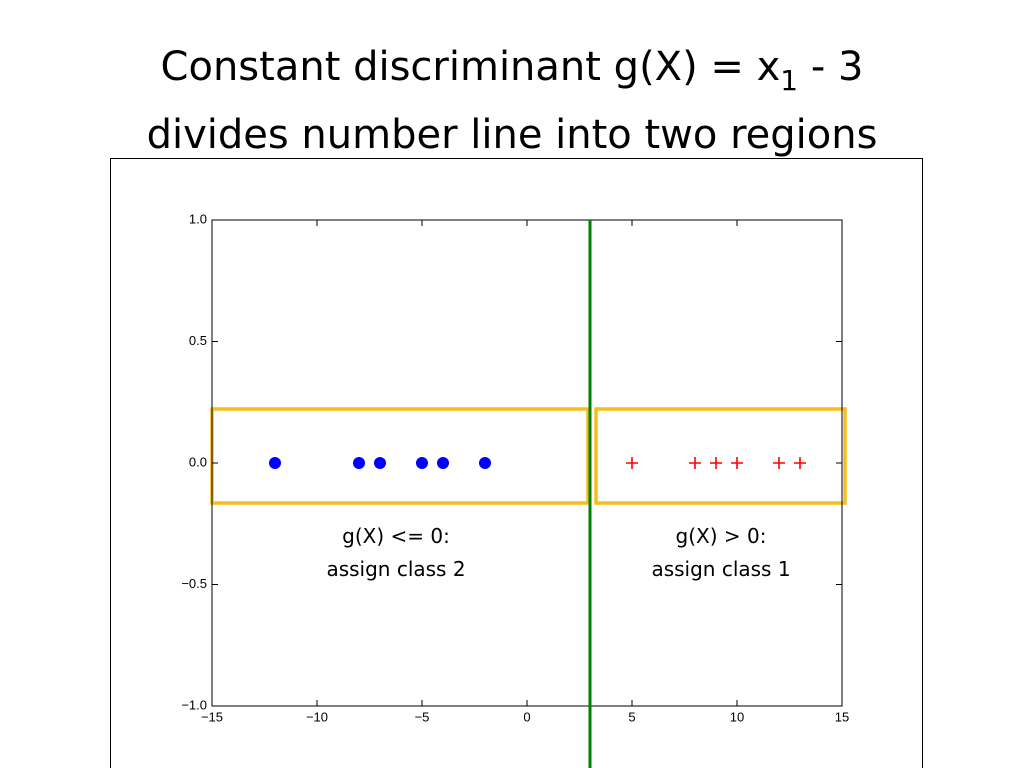 The width and height of the screenshot is (1024, 768). Describe the element at coordinates (512, 135) in the screenshot. I see `slide-title: divides number line into two regions` at that location.